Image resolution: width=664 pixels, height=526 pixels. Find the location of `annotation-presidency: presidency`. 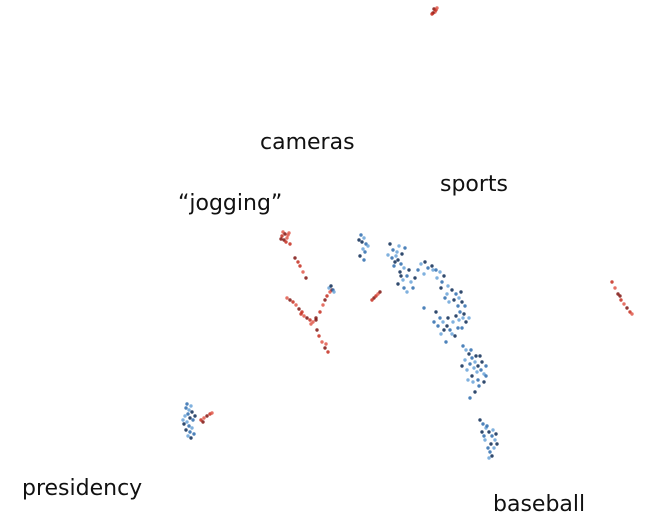

annotation-presidency: presidency is located at coordinates (82, 488).